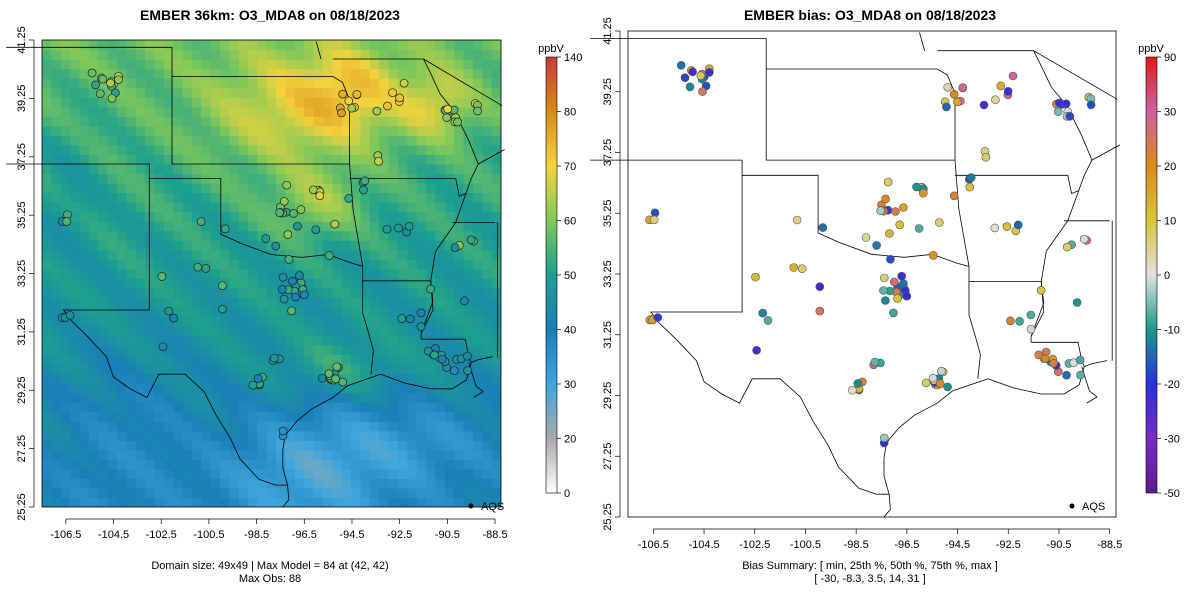 This screenshot has width=1200, height=605. I want to click on colorbar-left-tick-label: 30, so click(570, 385).